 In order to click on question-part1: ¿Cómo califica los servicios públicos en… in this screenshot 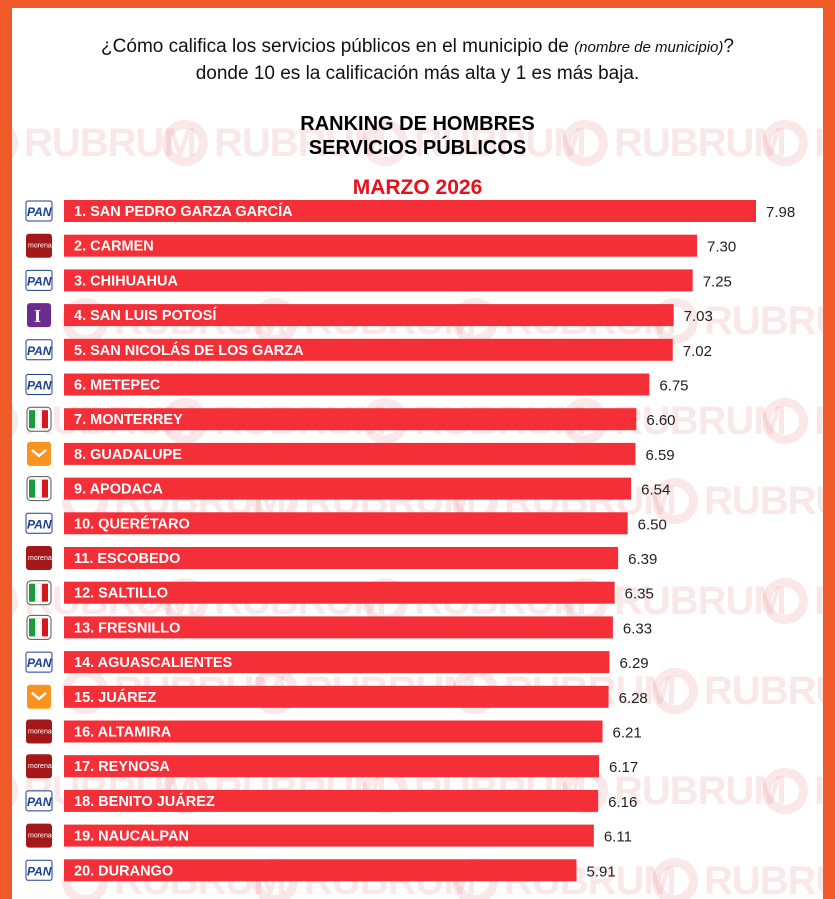, I will do `click(338, 46)`.